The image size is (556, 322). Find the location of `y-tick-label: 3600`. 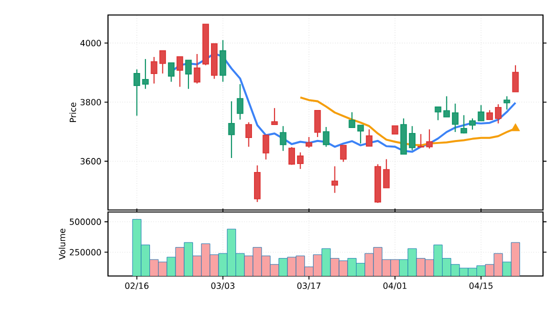

y-tick-label: 3600 is located at coordinates (90, 161).